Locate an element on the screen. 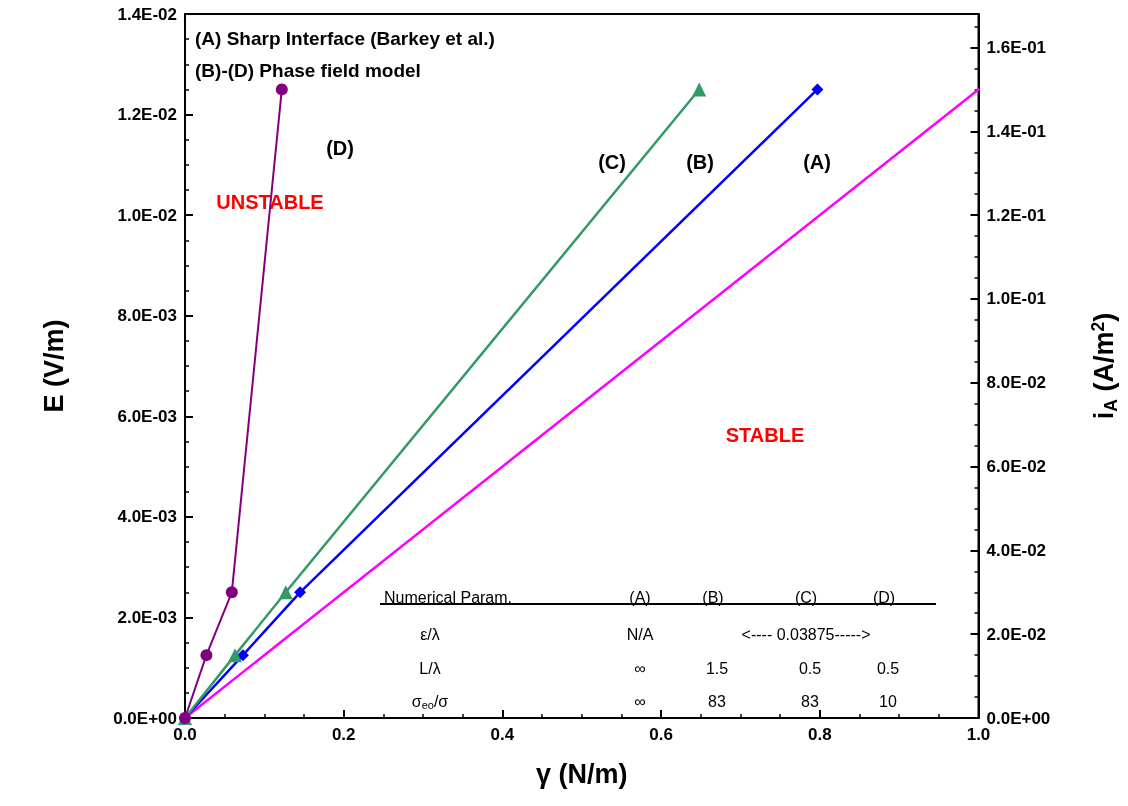 This screenshot has height=806, width=1128. y-tick-label: 1.2E-02 is located at coordinates (147, 115).